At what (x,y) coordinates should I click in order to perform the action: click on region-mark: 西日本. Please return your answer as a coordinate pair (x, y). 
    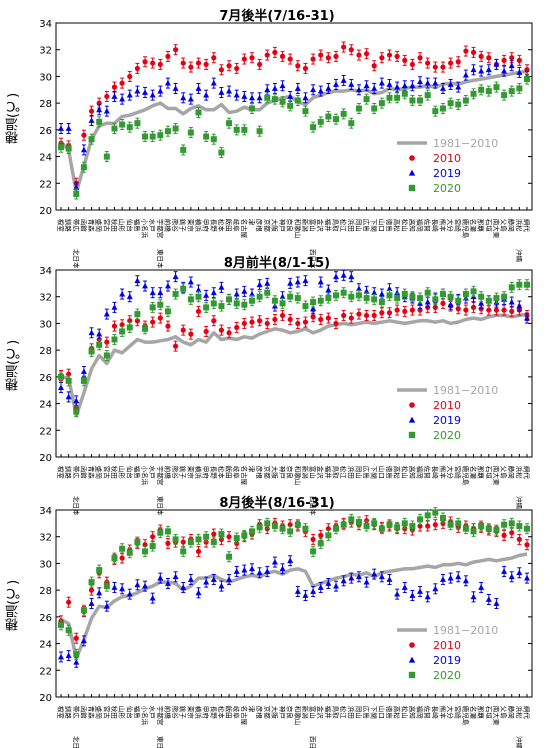
    Looking at the image, I should click on (313, 259).